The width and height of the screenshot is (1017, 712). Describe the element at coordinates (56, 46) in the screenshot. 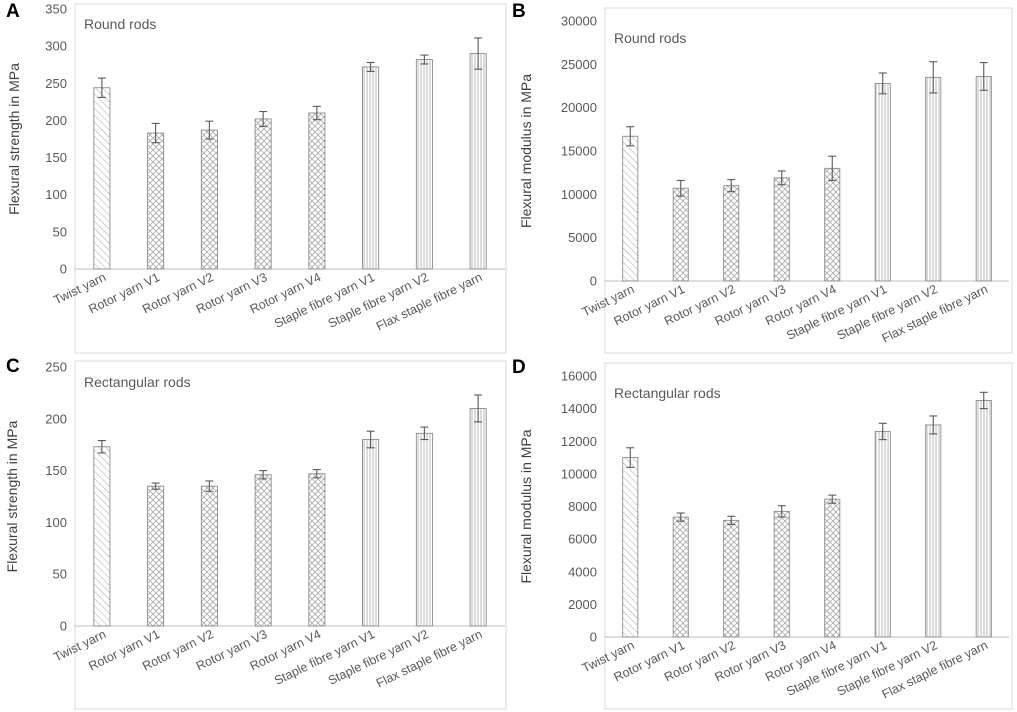

I see `y-tick-label: 300` at that location.